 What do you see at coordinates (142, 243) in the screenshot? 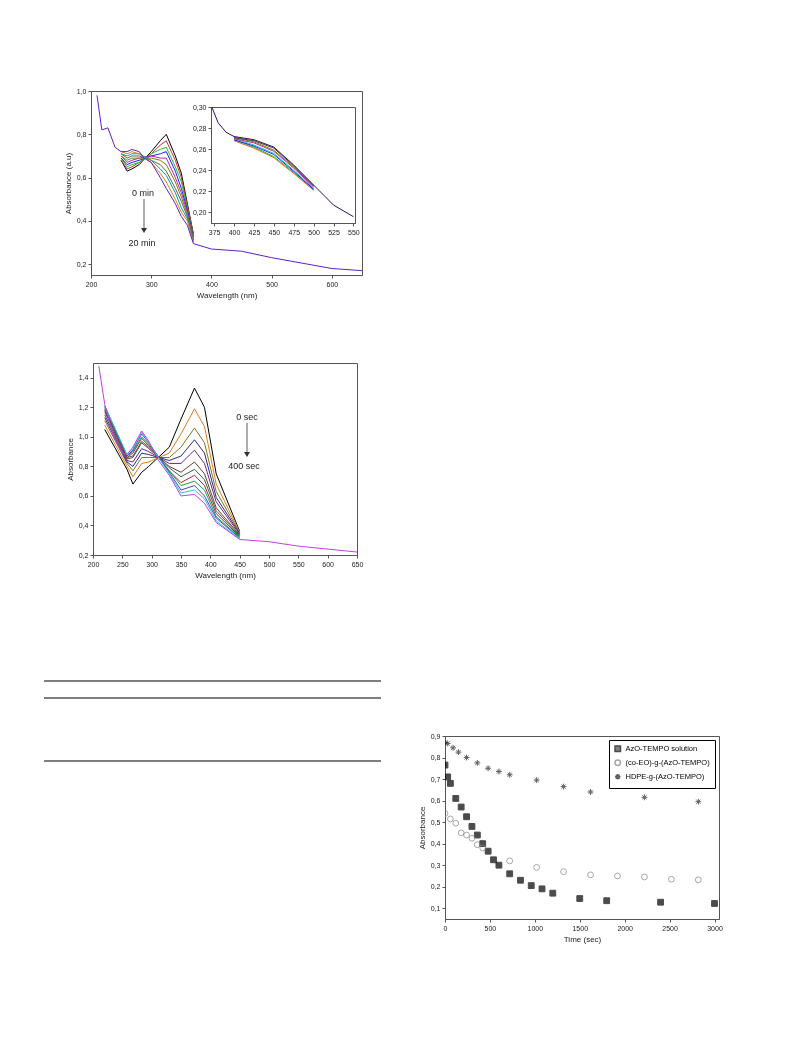
I see `annotation: 20 min` at bounding box center [142, 243].